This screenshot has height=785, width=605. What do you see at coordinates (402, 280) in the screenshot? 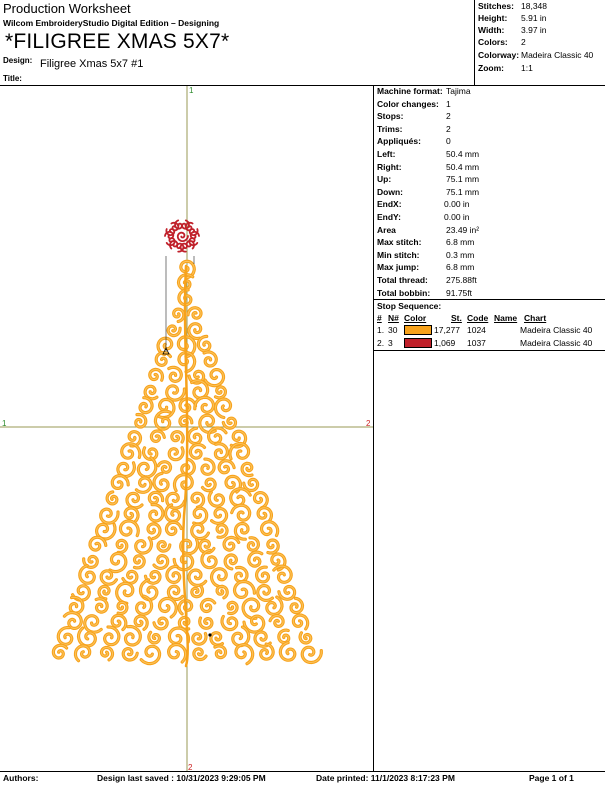
I see `machine-label: Total thread:` at bounding box center [402, 280].